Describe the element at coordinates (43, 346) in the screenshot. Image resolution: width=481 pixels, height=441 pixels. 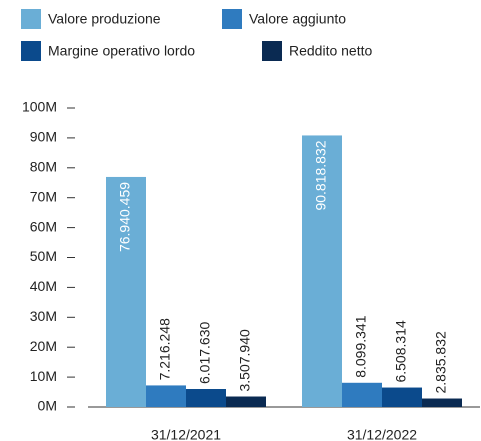
I see `y-tick-label: 20M` at that location.